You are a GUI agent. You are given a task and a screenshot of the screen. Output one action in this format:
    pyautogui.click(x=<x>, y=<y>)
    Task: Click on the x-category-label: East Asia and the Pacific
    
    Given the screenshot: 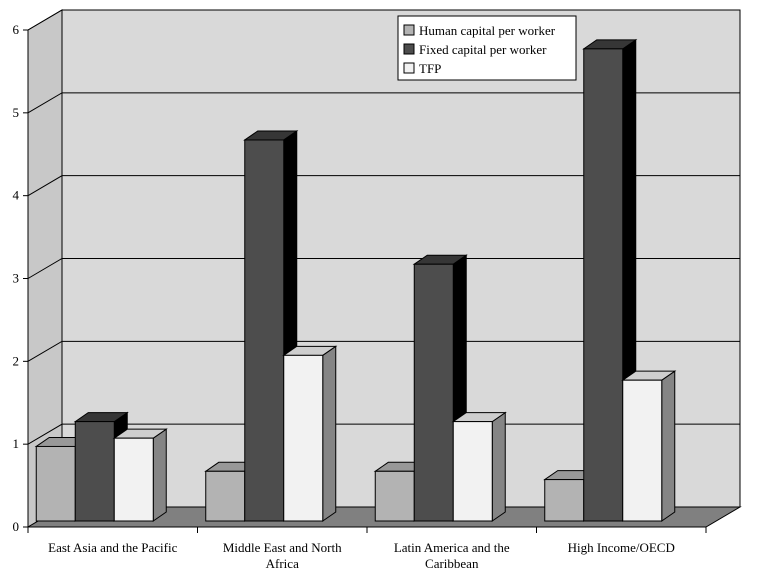 What is the action you would take?
    pyautogui.click(x=112, y=547)
    